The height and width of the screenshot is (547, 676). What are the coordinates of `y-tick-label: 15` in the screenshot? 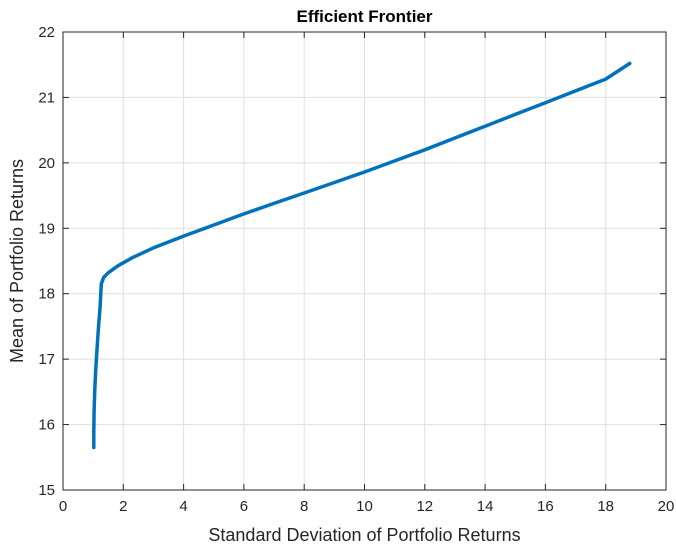 It's located at (46, 490).